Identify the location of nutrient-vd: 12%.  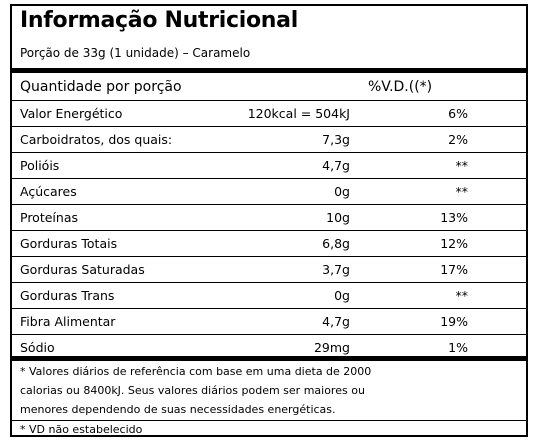
(454, 243).